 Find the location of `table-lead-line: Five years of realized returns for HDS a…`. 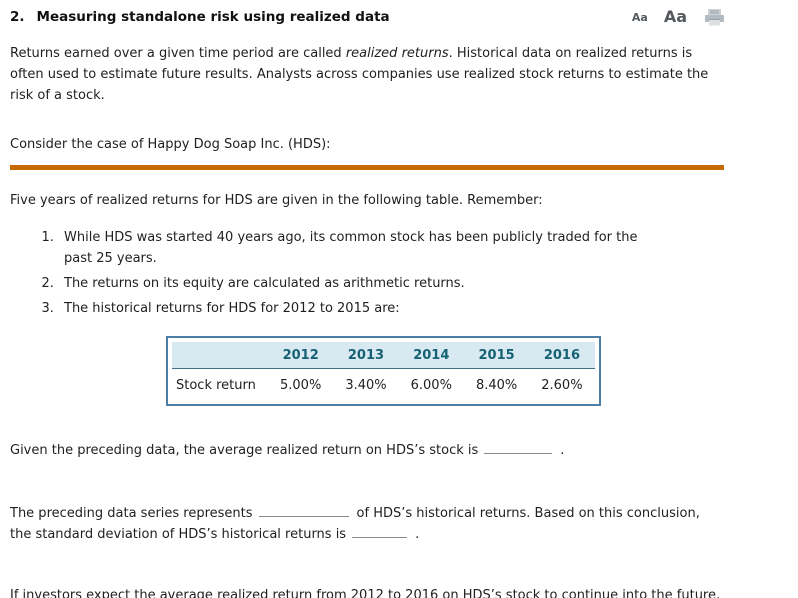

table-lead-line: Five years of realized returns for HDS a… is located at coordinates (276, 200).